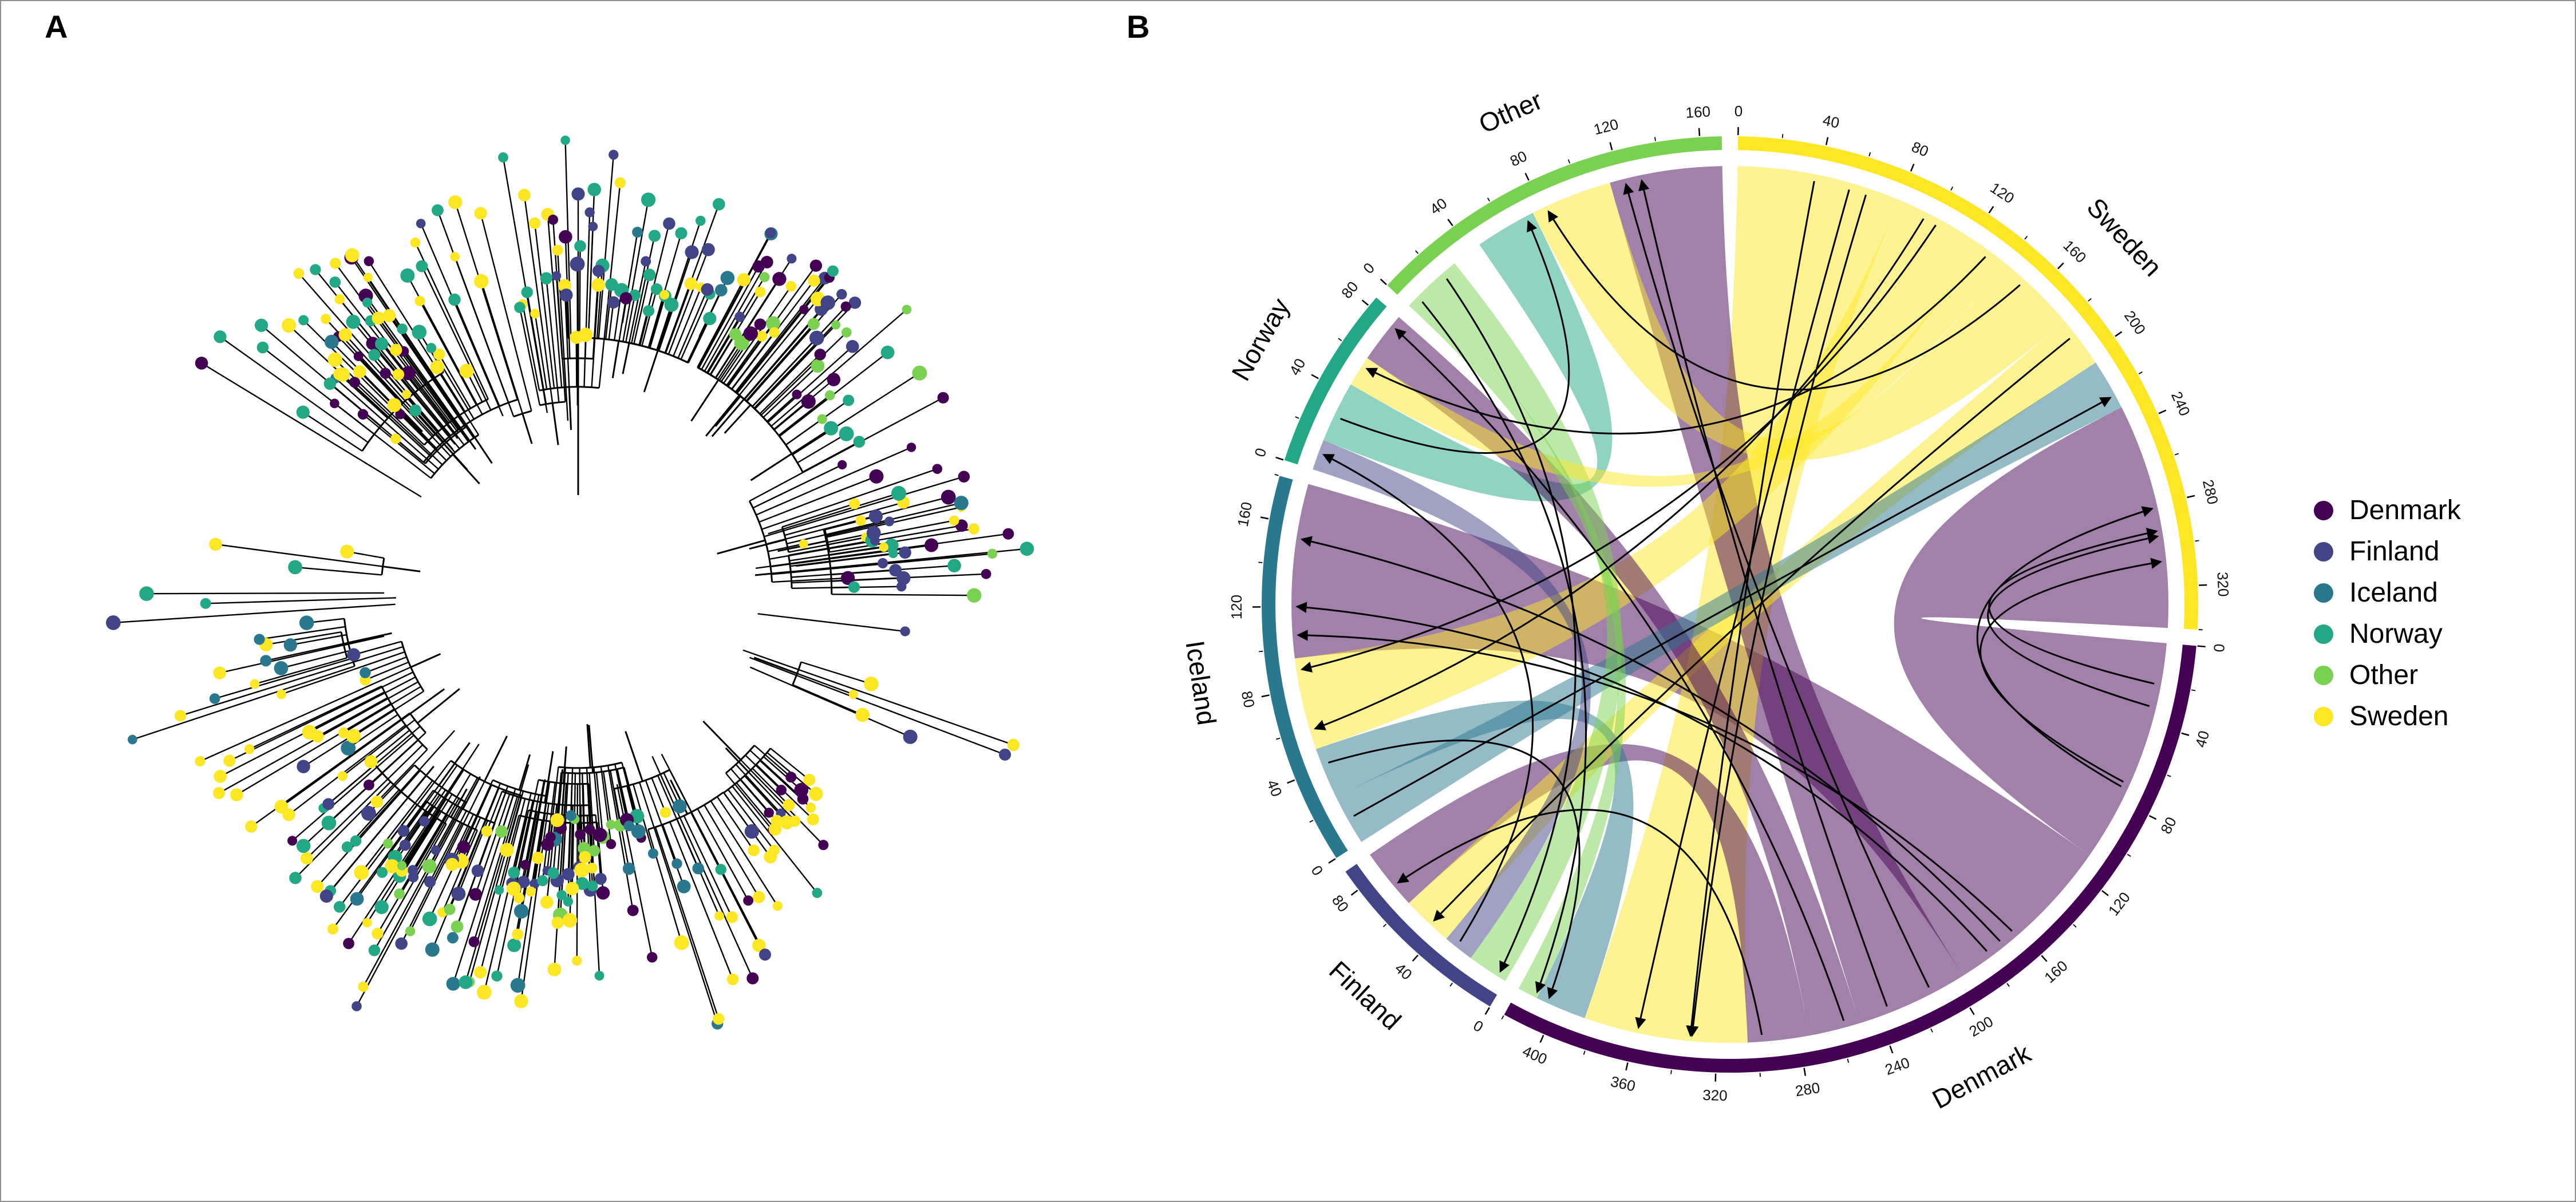 Image resolution: width=2576 pixels, height=1202 pixels. What do you see at coordinates (1981, 1076) in the screenshot?
I see `sector-label-denmark: Denmark` at bounding box center [1981, 1076].